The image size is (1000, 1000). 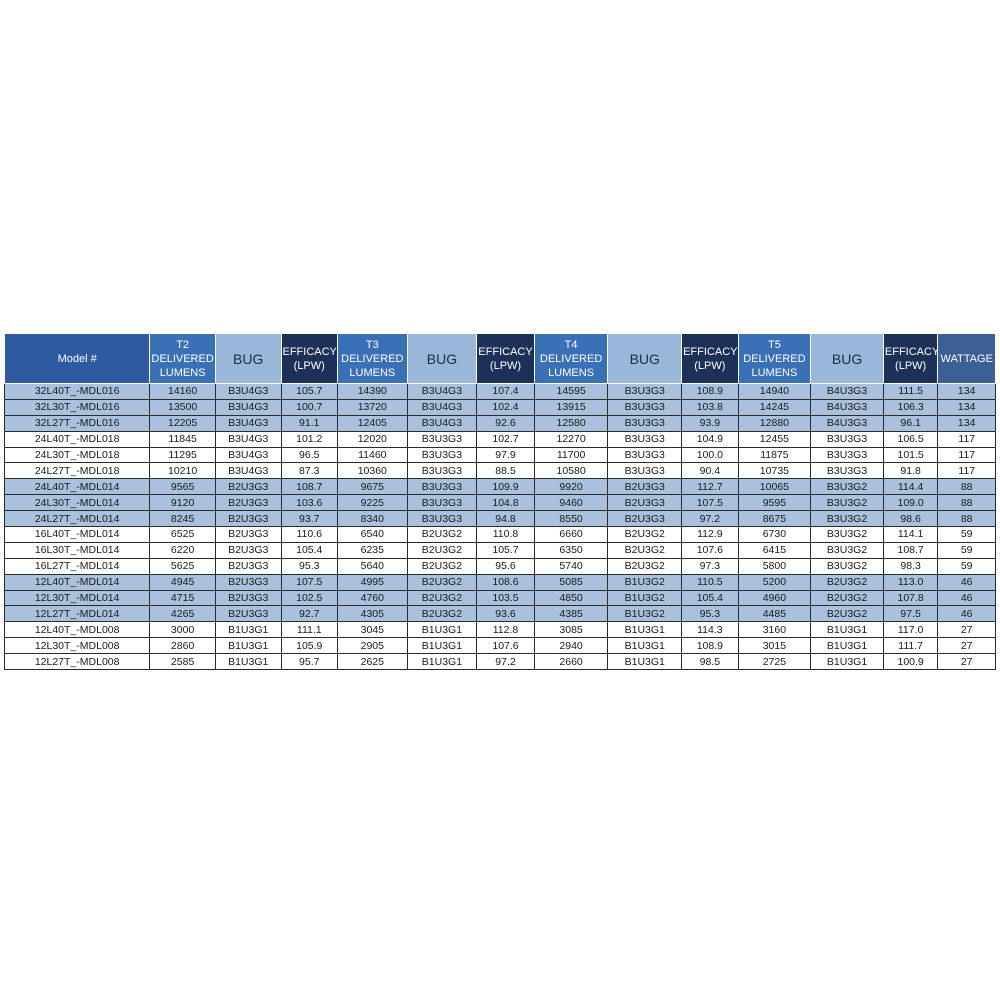 What do you see at coordinates (774, 439) in the screenshot?
I see `table-cell-lumens: 12455` at bounding box center [774, 439].